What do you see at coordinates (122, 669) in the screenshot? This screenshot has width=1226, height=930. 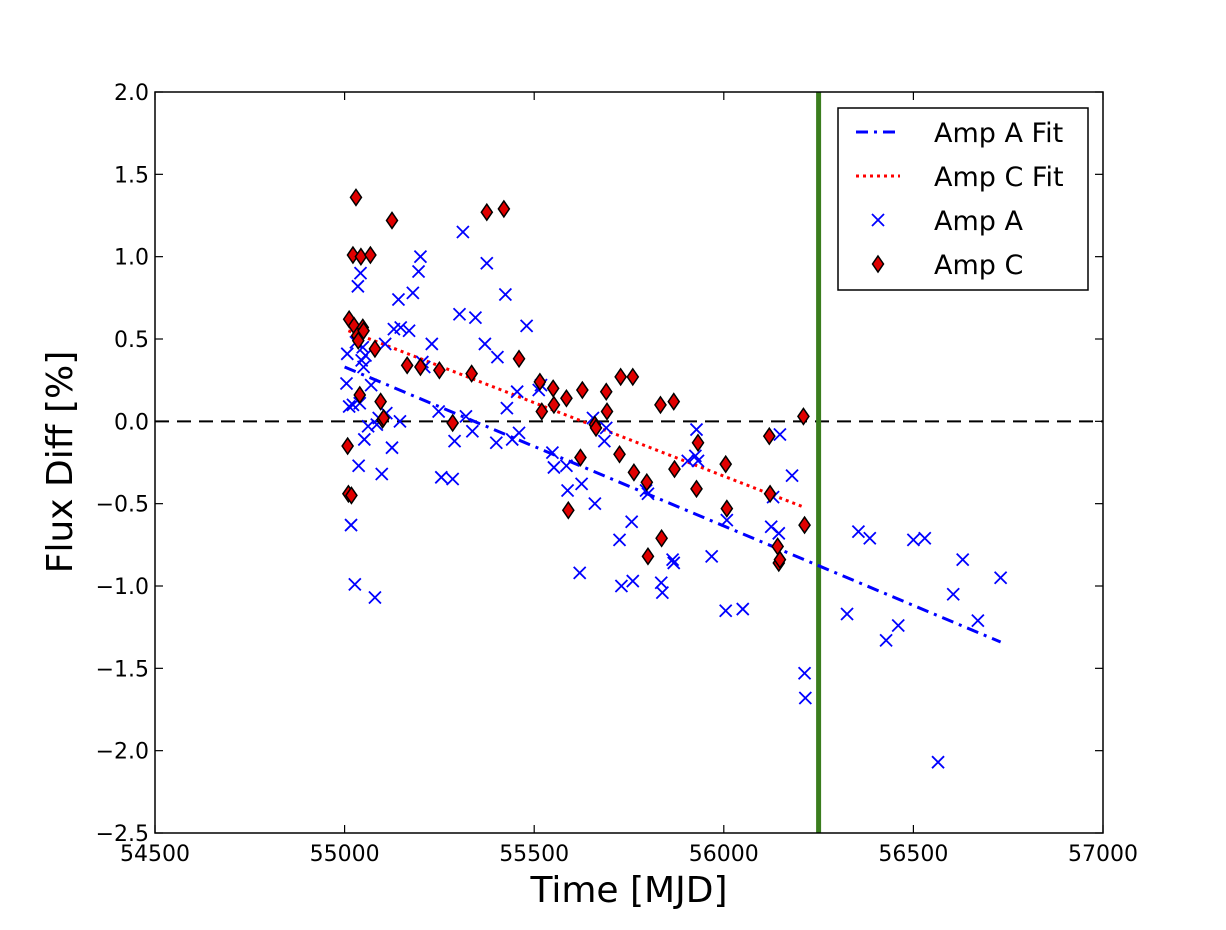 I see `y-tick-label: −1.5` at bounding box center [122, 669].